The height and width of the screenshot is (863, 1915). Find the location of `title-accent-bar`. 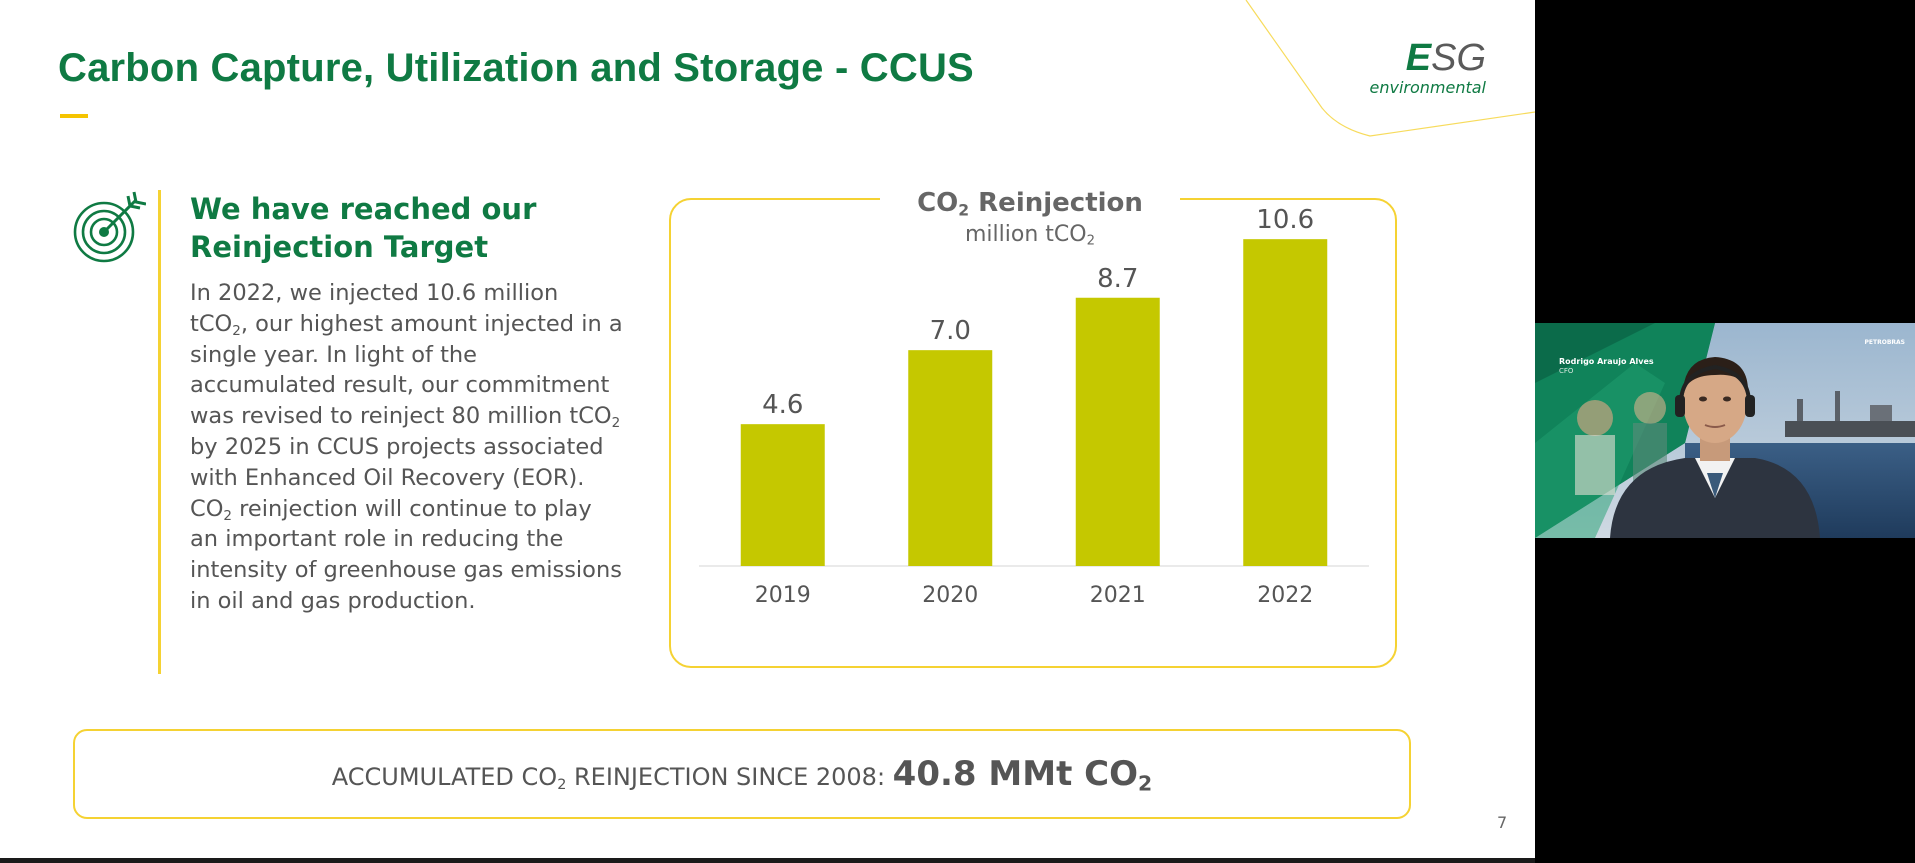

title-accent-bar is located at coordinates (74, 116).